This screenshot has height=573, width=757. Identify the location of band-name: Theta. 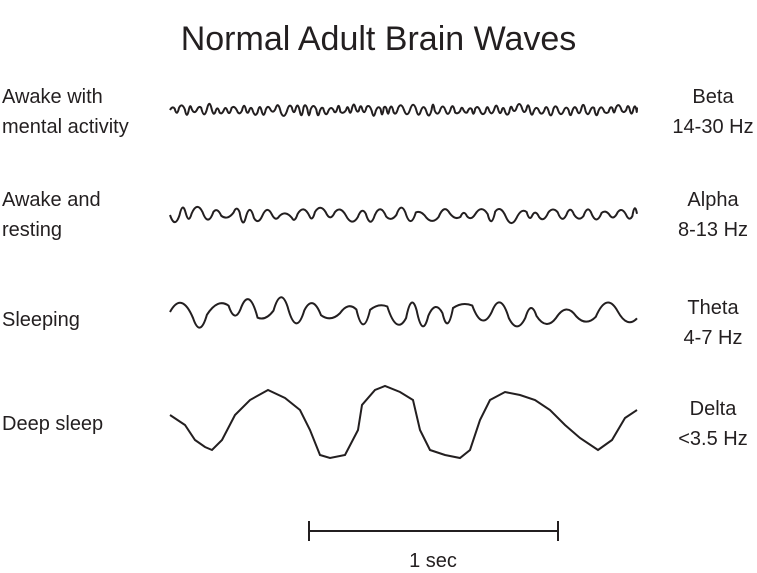
(713, 308).